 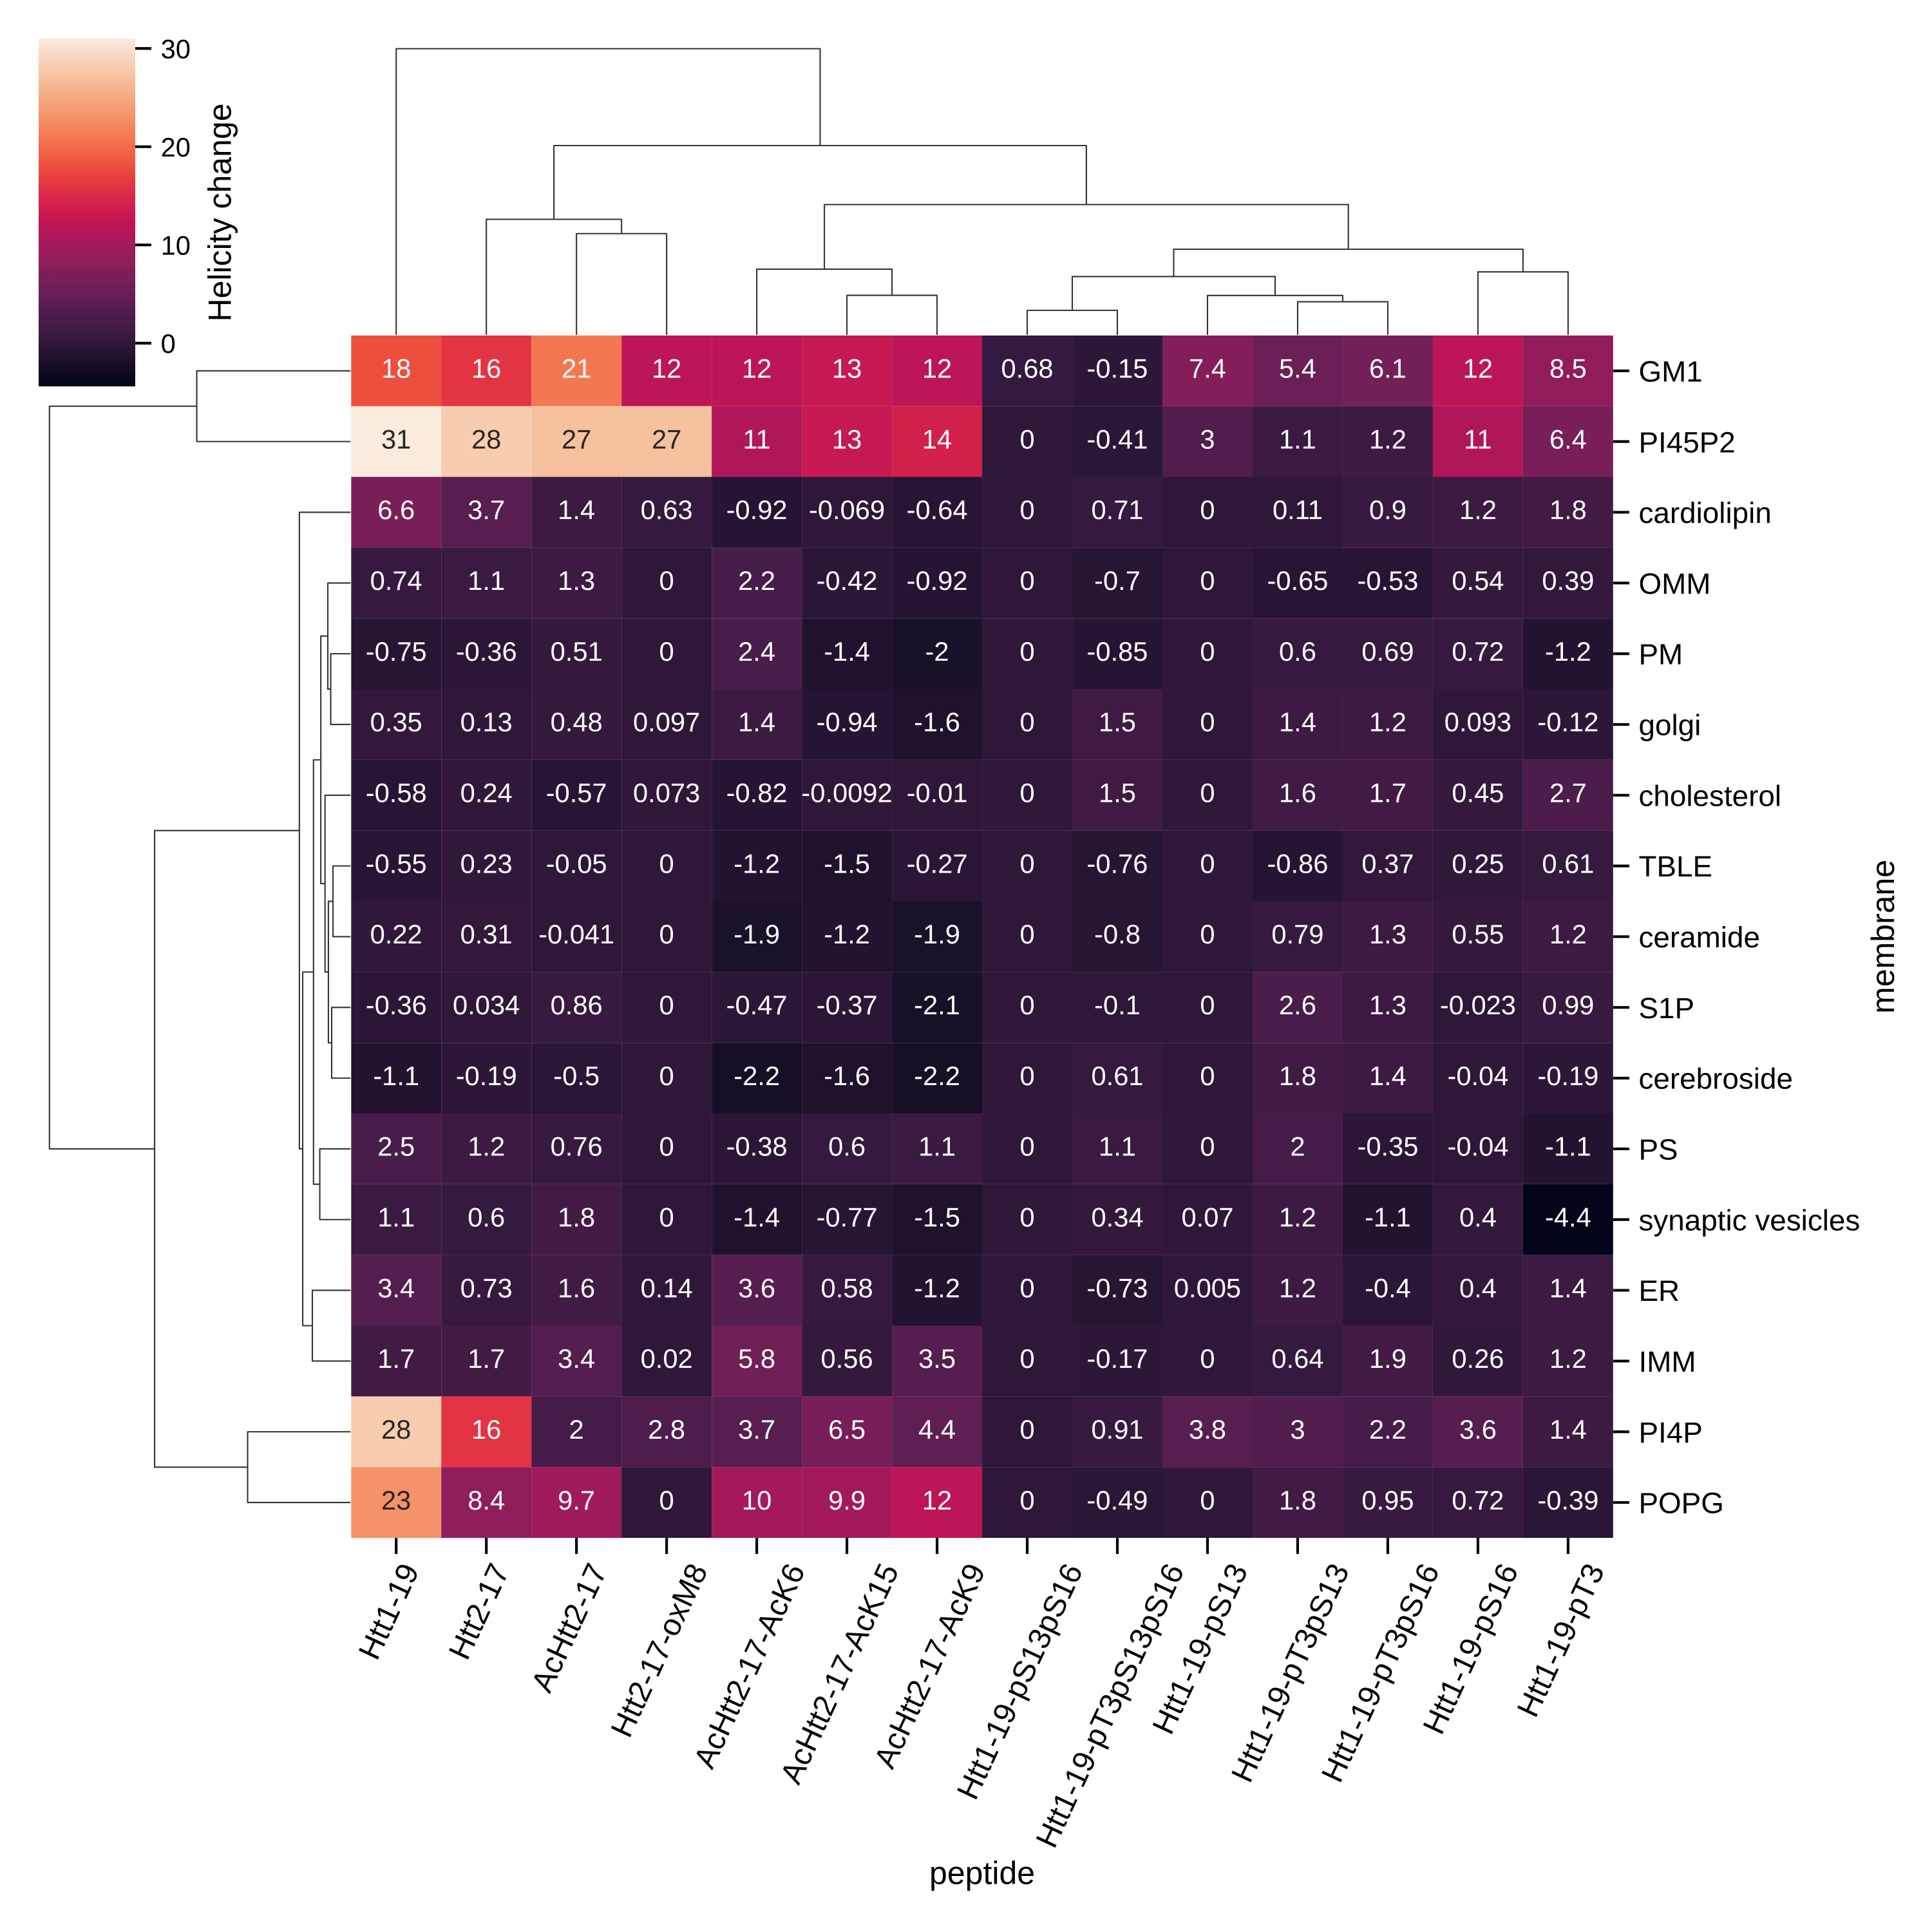 What do you see at coordinates (937, 1429) in the screenshot?
I see `svg-text: 4.4` at bounding box center [937, 1429].